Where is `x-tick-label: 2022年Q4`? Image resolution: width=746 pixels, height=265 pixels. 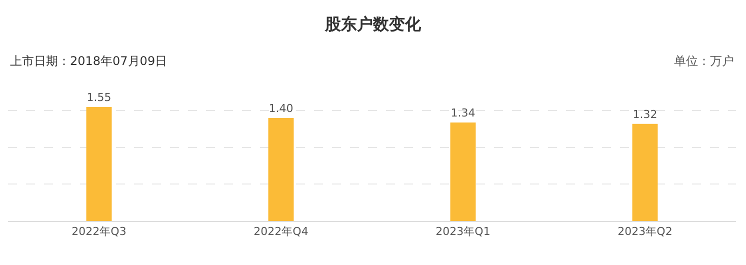
x-tick-label: 2022年Q4 is located at coordinates (281, 231).